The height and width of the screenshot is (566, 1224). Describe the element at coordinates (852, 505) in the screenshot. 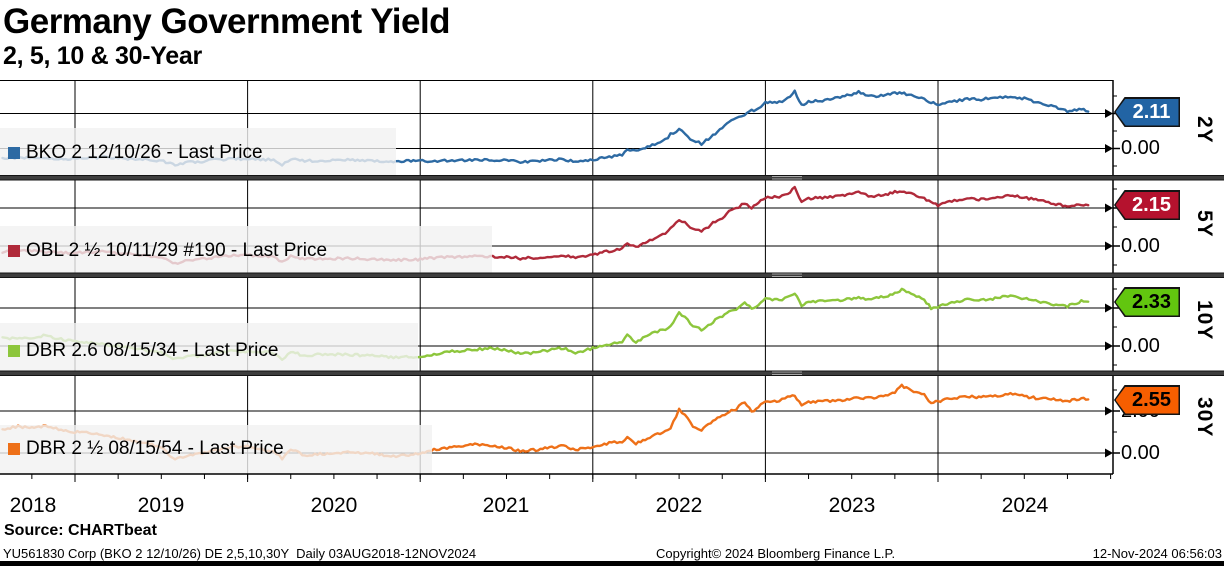

I see `xtick-2023: 2023` at that location.